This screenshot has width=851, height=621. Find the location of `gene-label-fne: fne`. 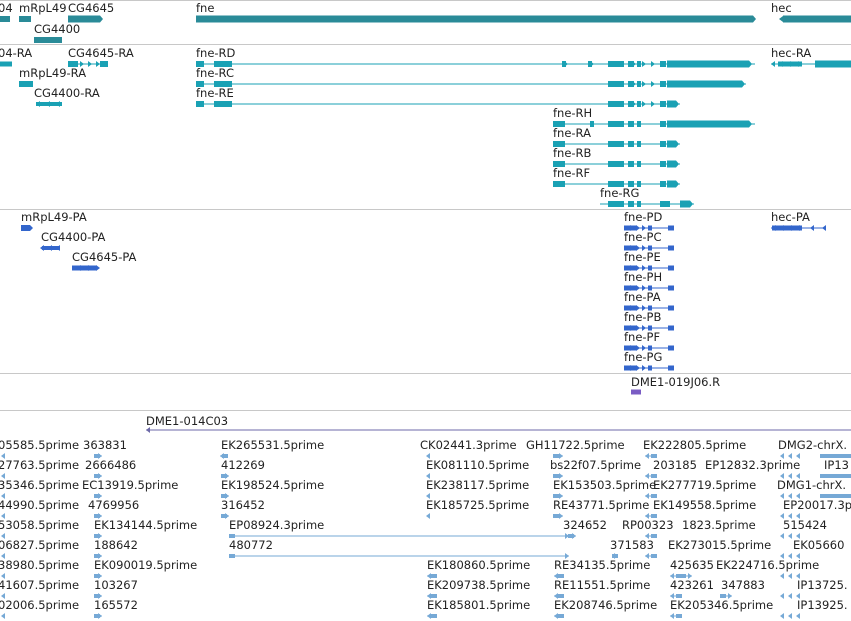

gene-label-fne: fne is located at coordinates (205, 8).